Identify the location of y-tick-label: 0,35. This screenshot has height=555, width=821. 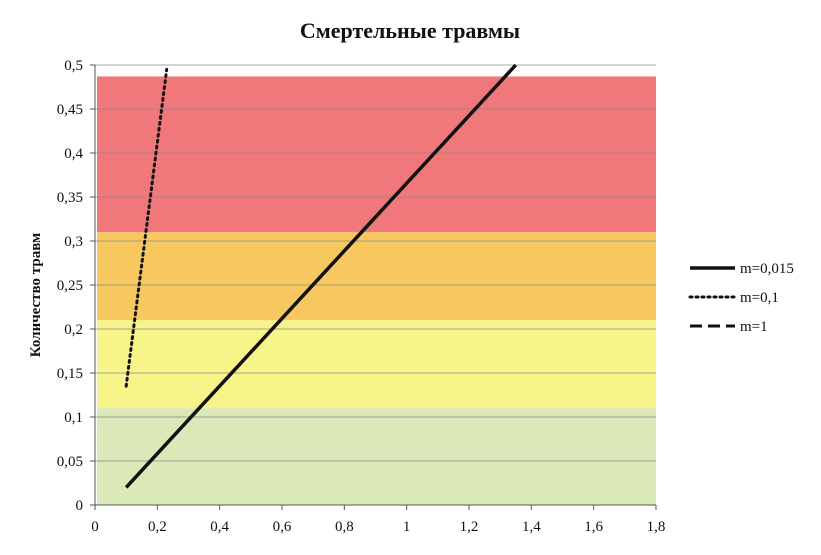
(70, 198).